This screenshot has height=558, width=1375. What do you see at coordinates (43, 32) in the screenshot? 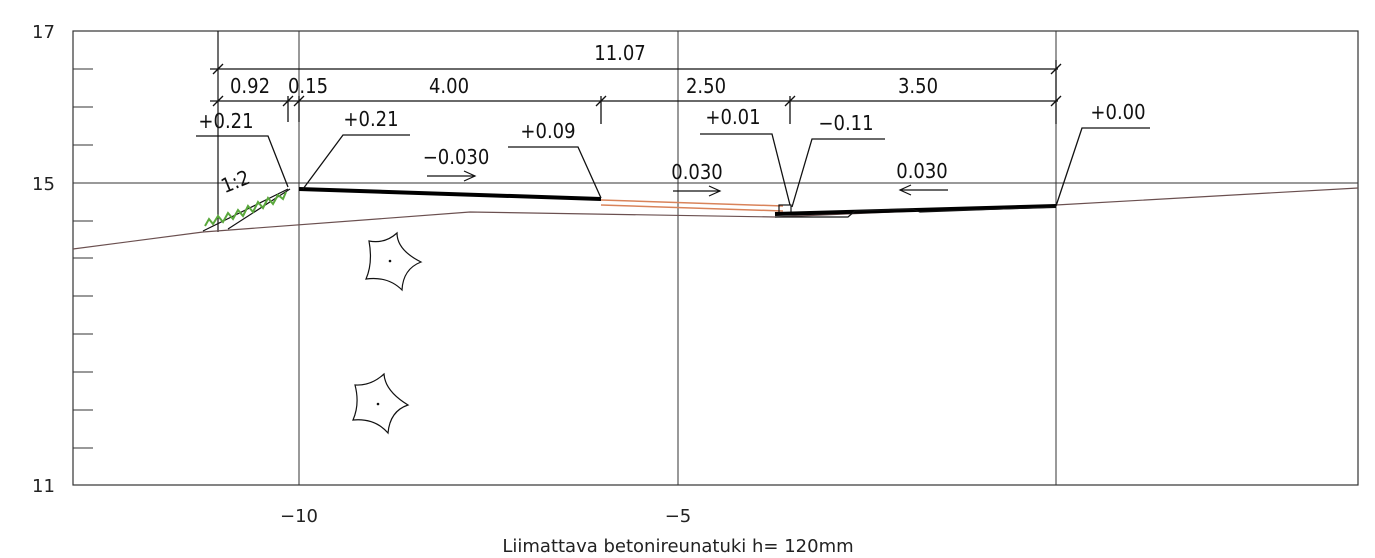
I see `y-tick-label-17: 17` at bounding box center [43, 32].